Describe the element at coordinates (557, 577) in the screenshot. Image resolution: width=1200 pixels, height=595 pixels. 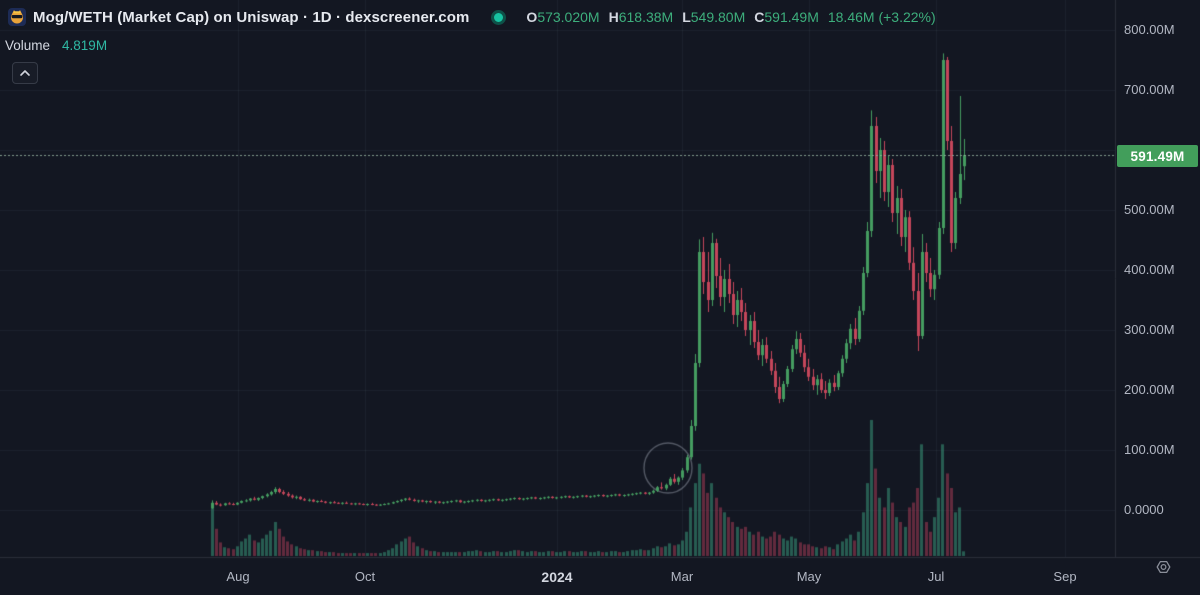
I see `time-axis-label: 2024` at that location.